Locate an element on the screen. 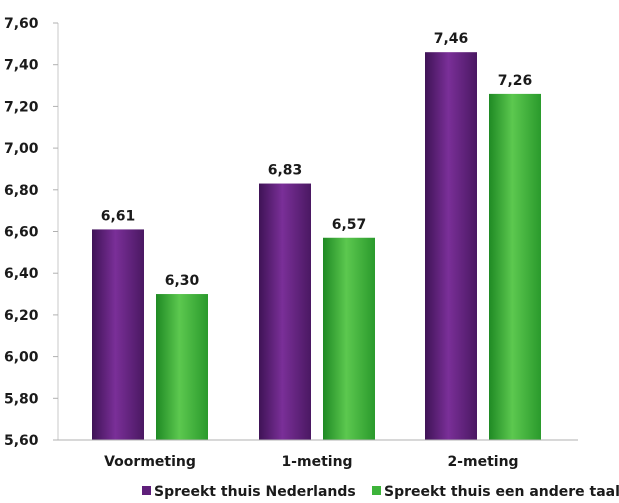 Image resolution: width=619 pixels, height=503 pixels. x-category-label: 1-meting is located at coordinates (316, 462).